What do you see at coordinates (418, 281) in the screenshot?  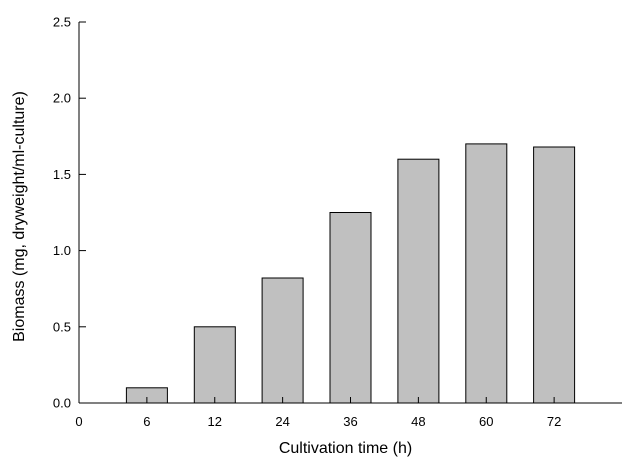 I see `bar-48h` at bounding box center [418, 281].